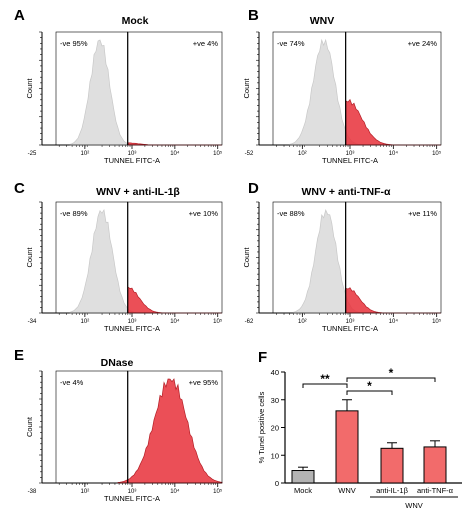 The image size is (474, 518). What do you see at coordinates (253, 15) in the screenshot?
I see `panel-letter: B` at bounding box center [253, 15].